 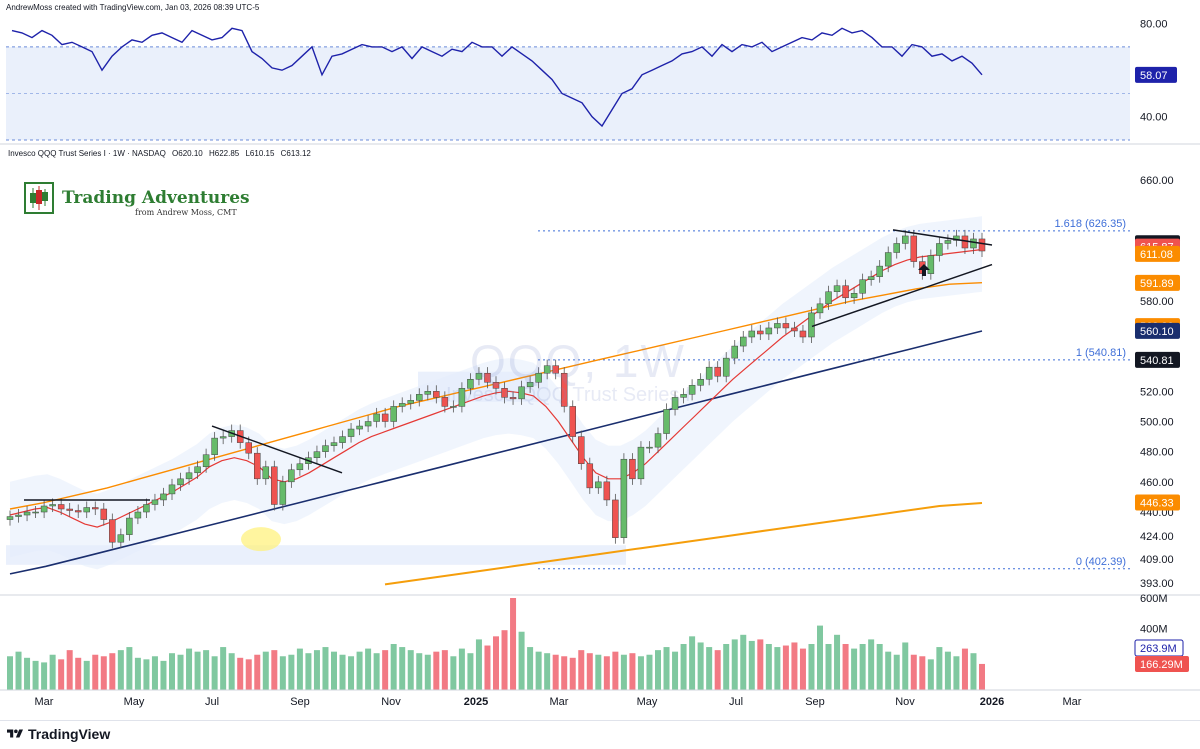 What do you see at coordinates (69, 734) in the screenshot?
I see `tradingview-brand: TradingView` at bounding box center [69, 734].